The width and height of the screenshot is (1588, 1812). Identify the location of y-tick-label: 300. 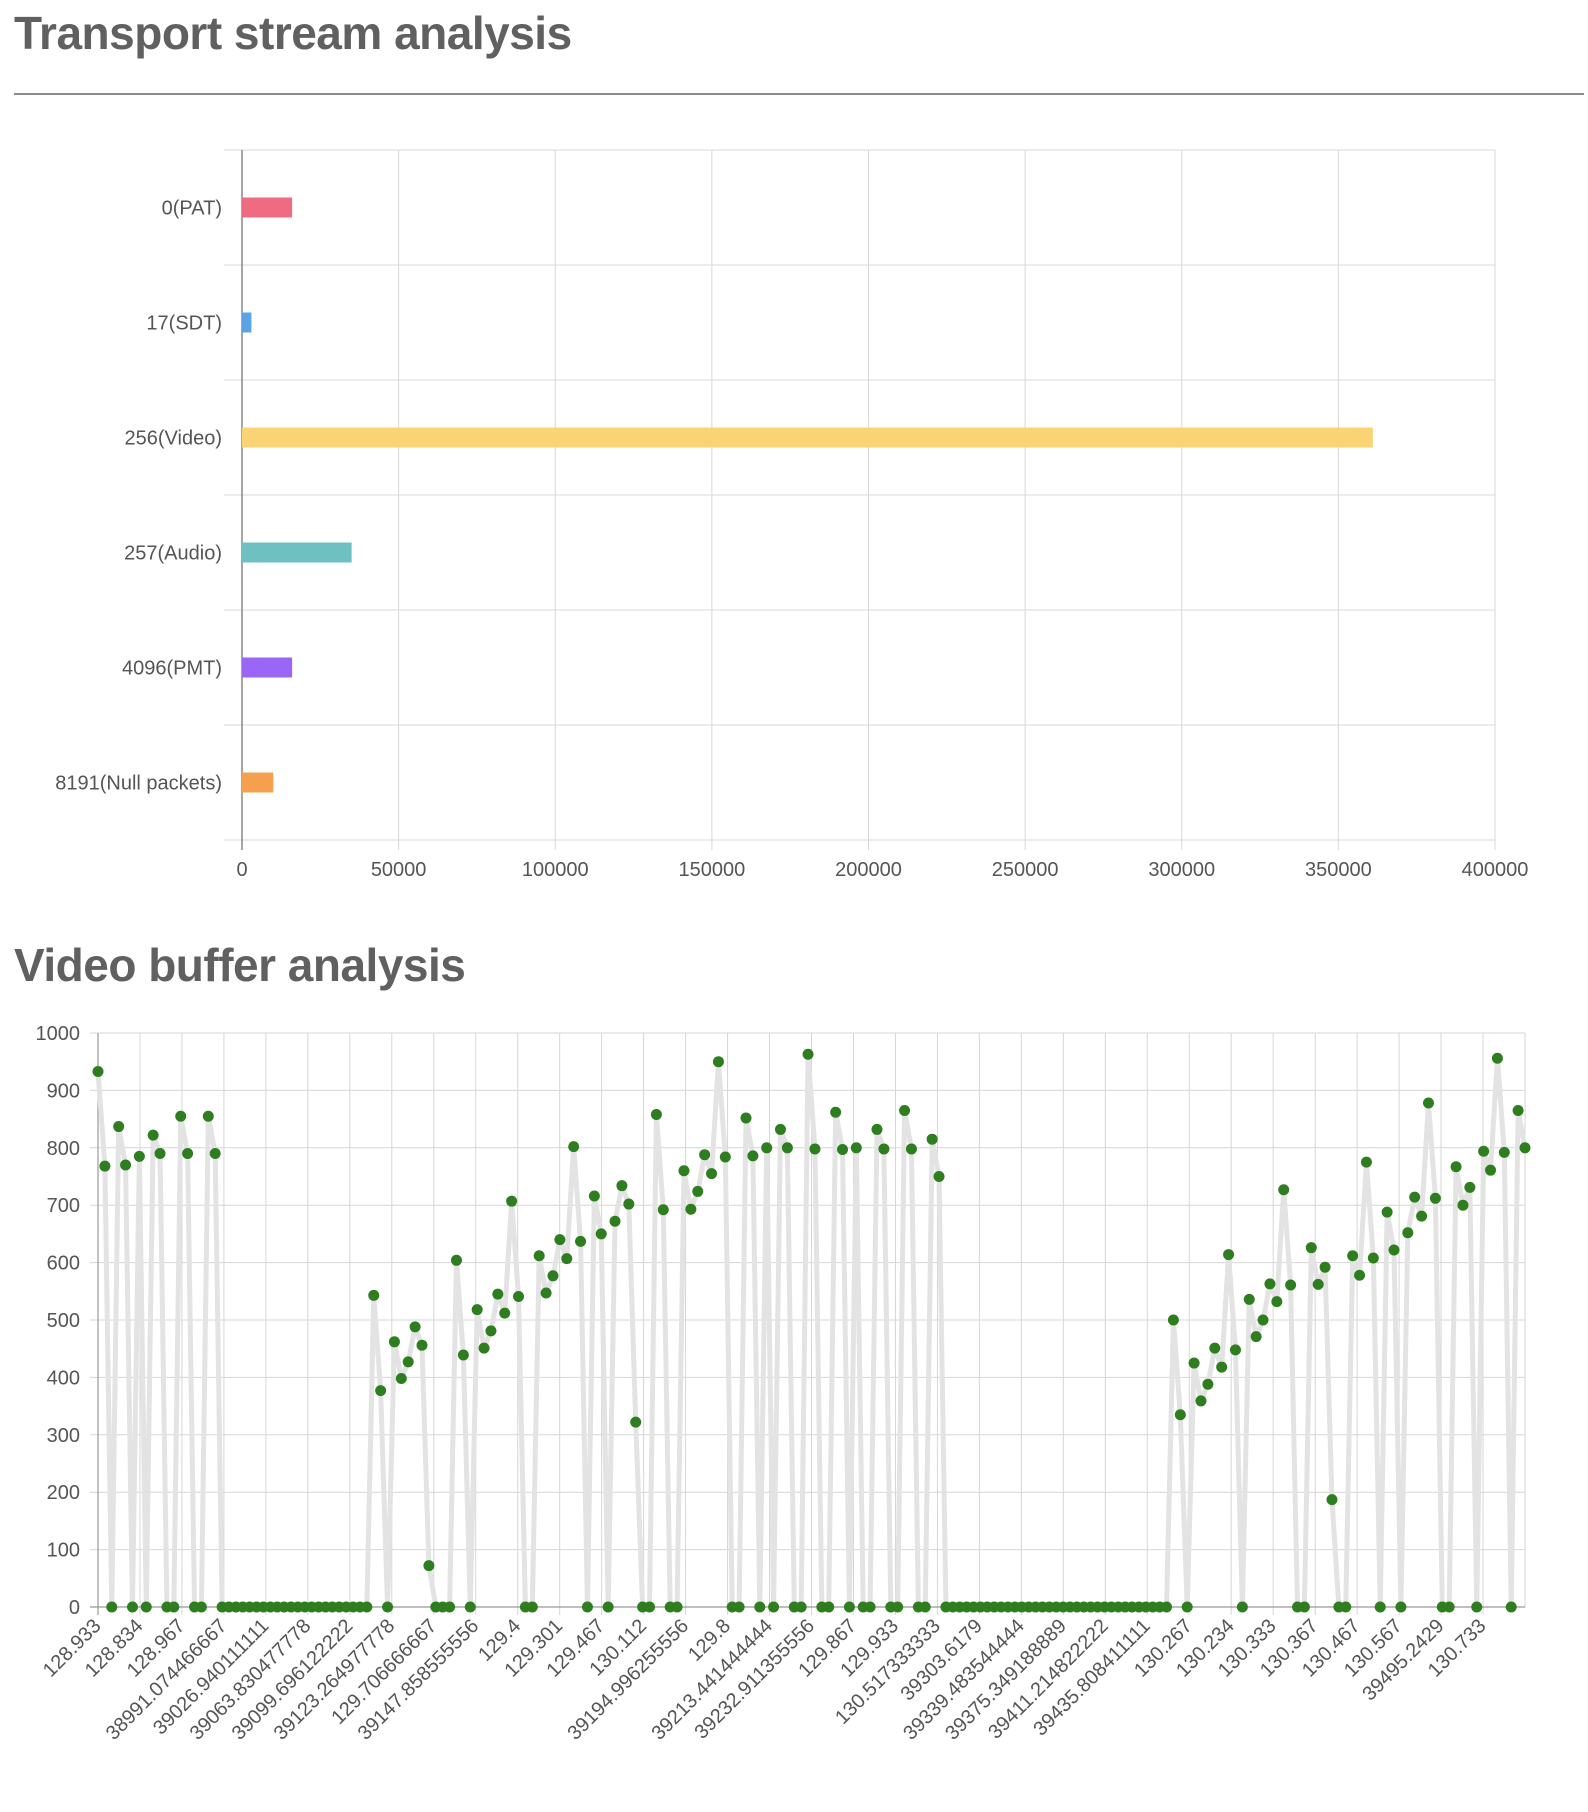
(63, 1436).